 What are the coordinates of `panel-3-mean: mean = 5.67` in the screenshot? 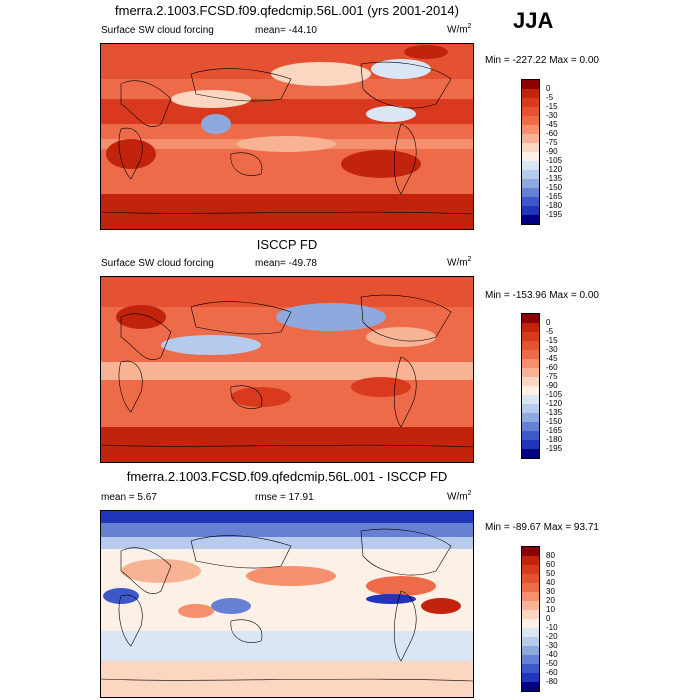 It's located at (129, 497).